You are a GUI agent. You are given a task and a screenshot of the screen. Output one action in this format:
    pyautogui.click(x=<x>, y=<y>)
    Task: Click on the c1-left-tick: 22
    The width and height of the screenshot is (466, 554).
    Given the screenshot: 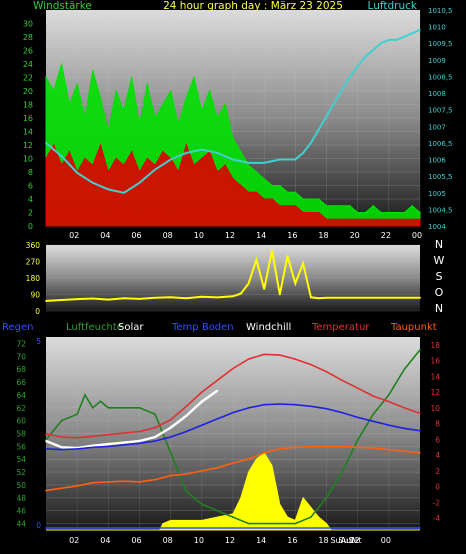 What is the action you would take?
    pyautogui.click(x=28, y=78)
    